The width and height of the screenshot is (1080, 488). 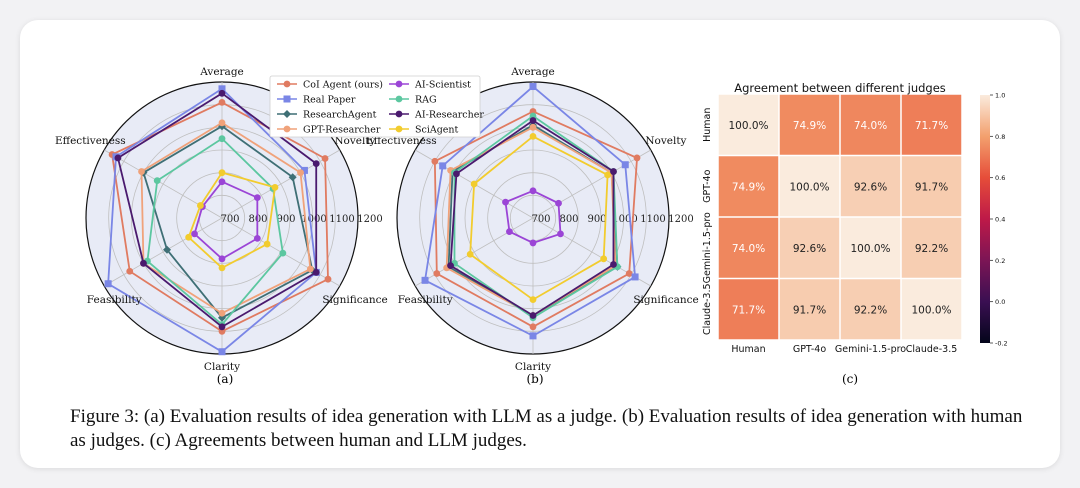 I want to click on heatmap-row-label: GPT-4o, so click(x=707, y=185).